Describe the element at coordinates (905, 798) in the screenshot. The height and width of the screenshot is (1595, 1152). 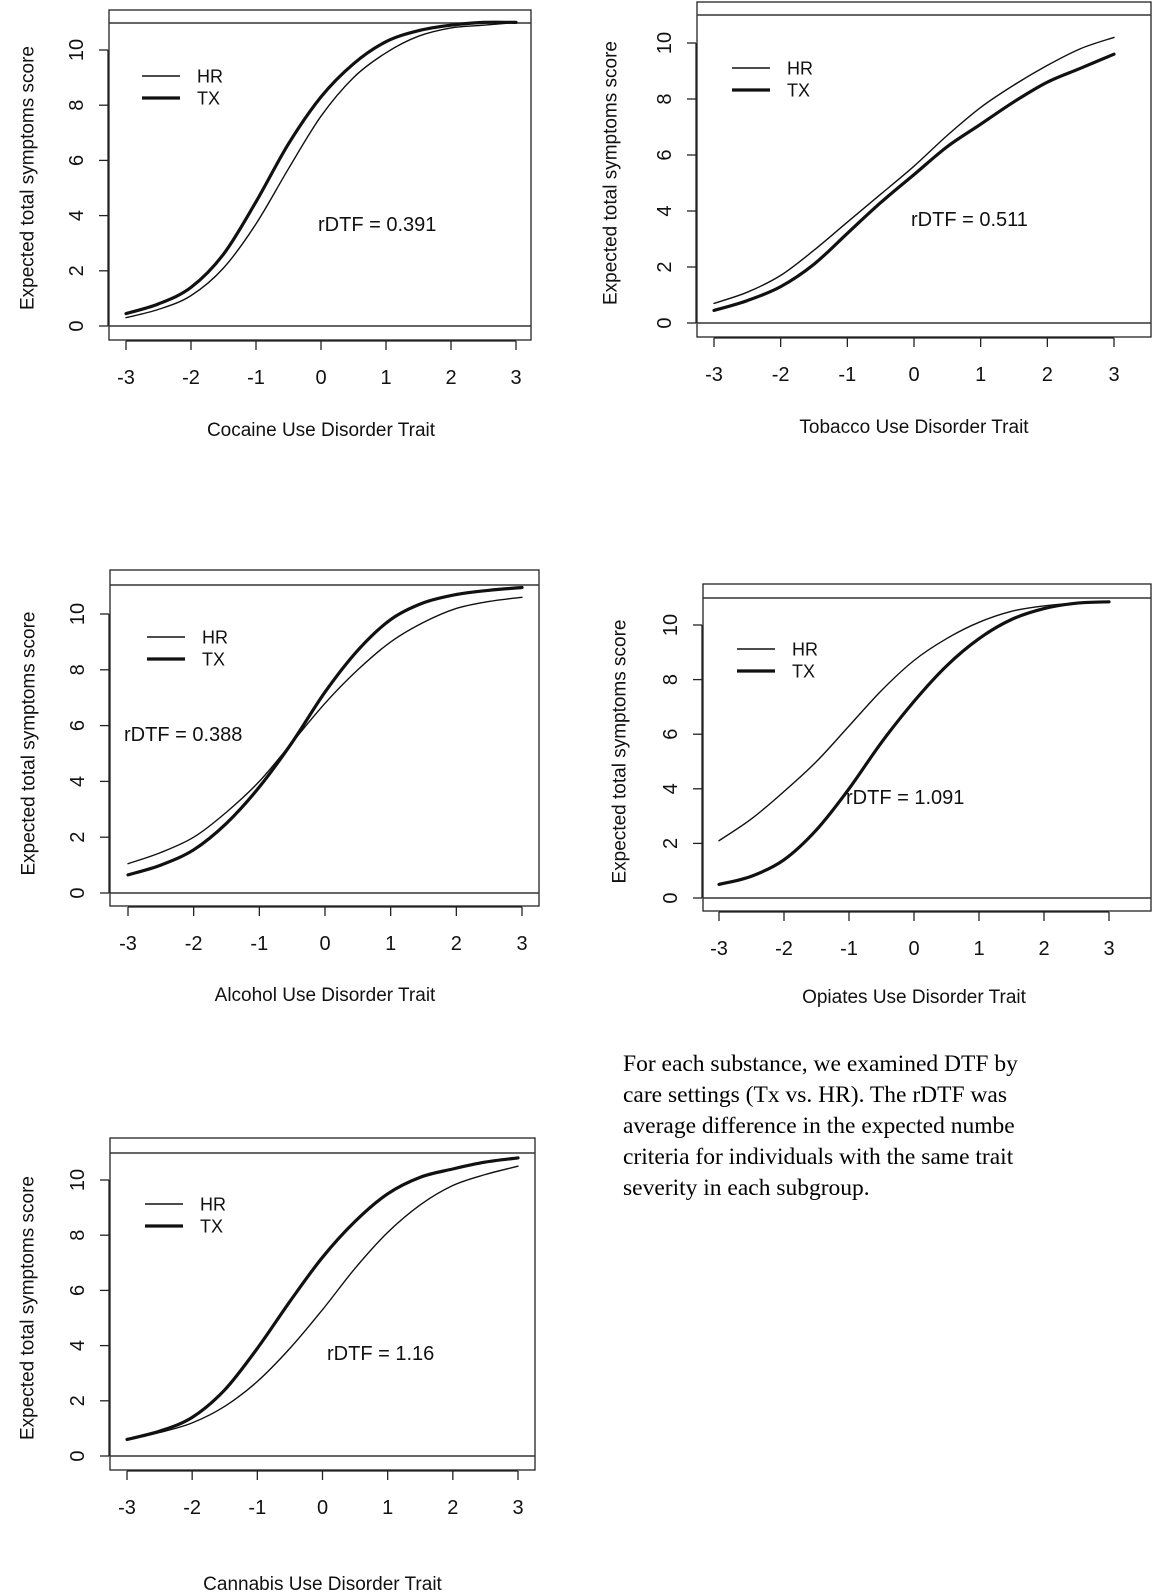
I see `rdtf-annotation: rDTF = 1.091` at that location.